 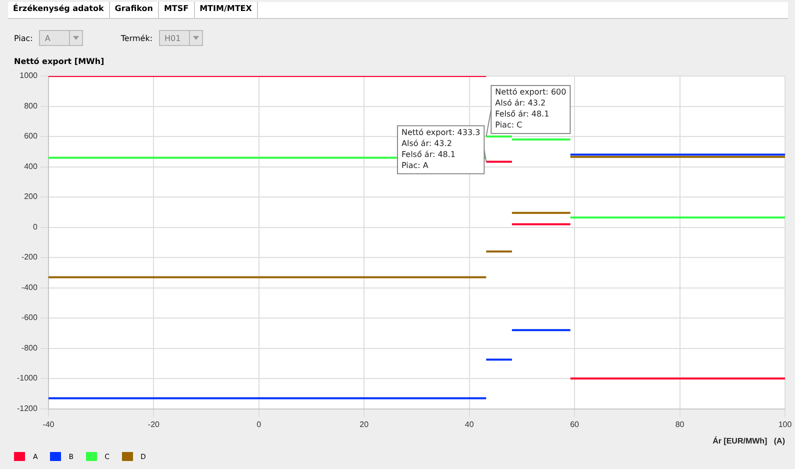 What do you see at coordinates (259, 424) in the screenshot?
I see `x-tick-label: 0` at bounding box center [259, 424].